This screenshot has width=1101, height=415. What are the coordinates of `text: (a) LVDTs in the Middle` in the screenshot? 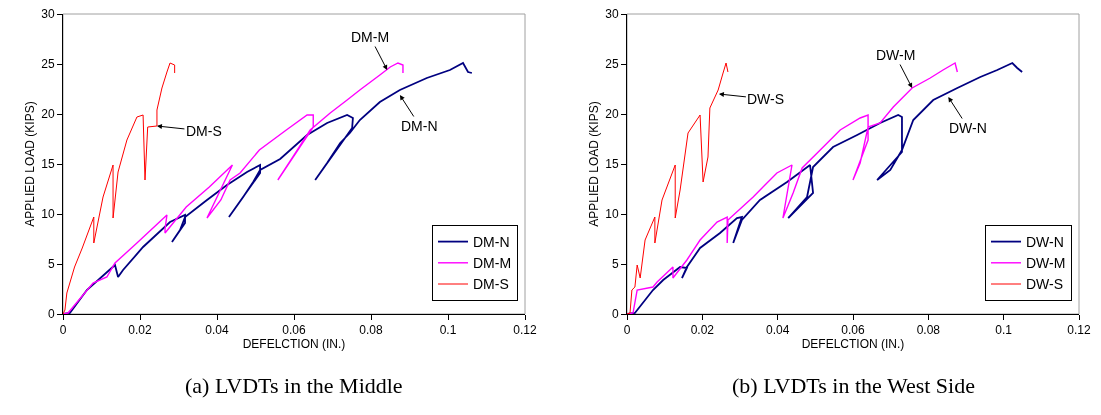 It's located at (294, 385).